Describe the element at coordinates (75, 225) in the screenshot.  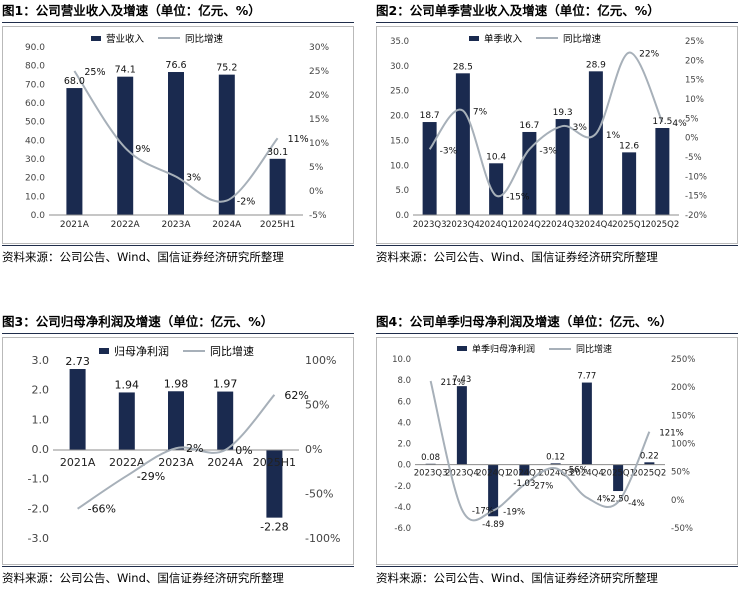
I see `x-tick-label: 2021A` at that location.